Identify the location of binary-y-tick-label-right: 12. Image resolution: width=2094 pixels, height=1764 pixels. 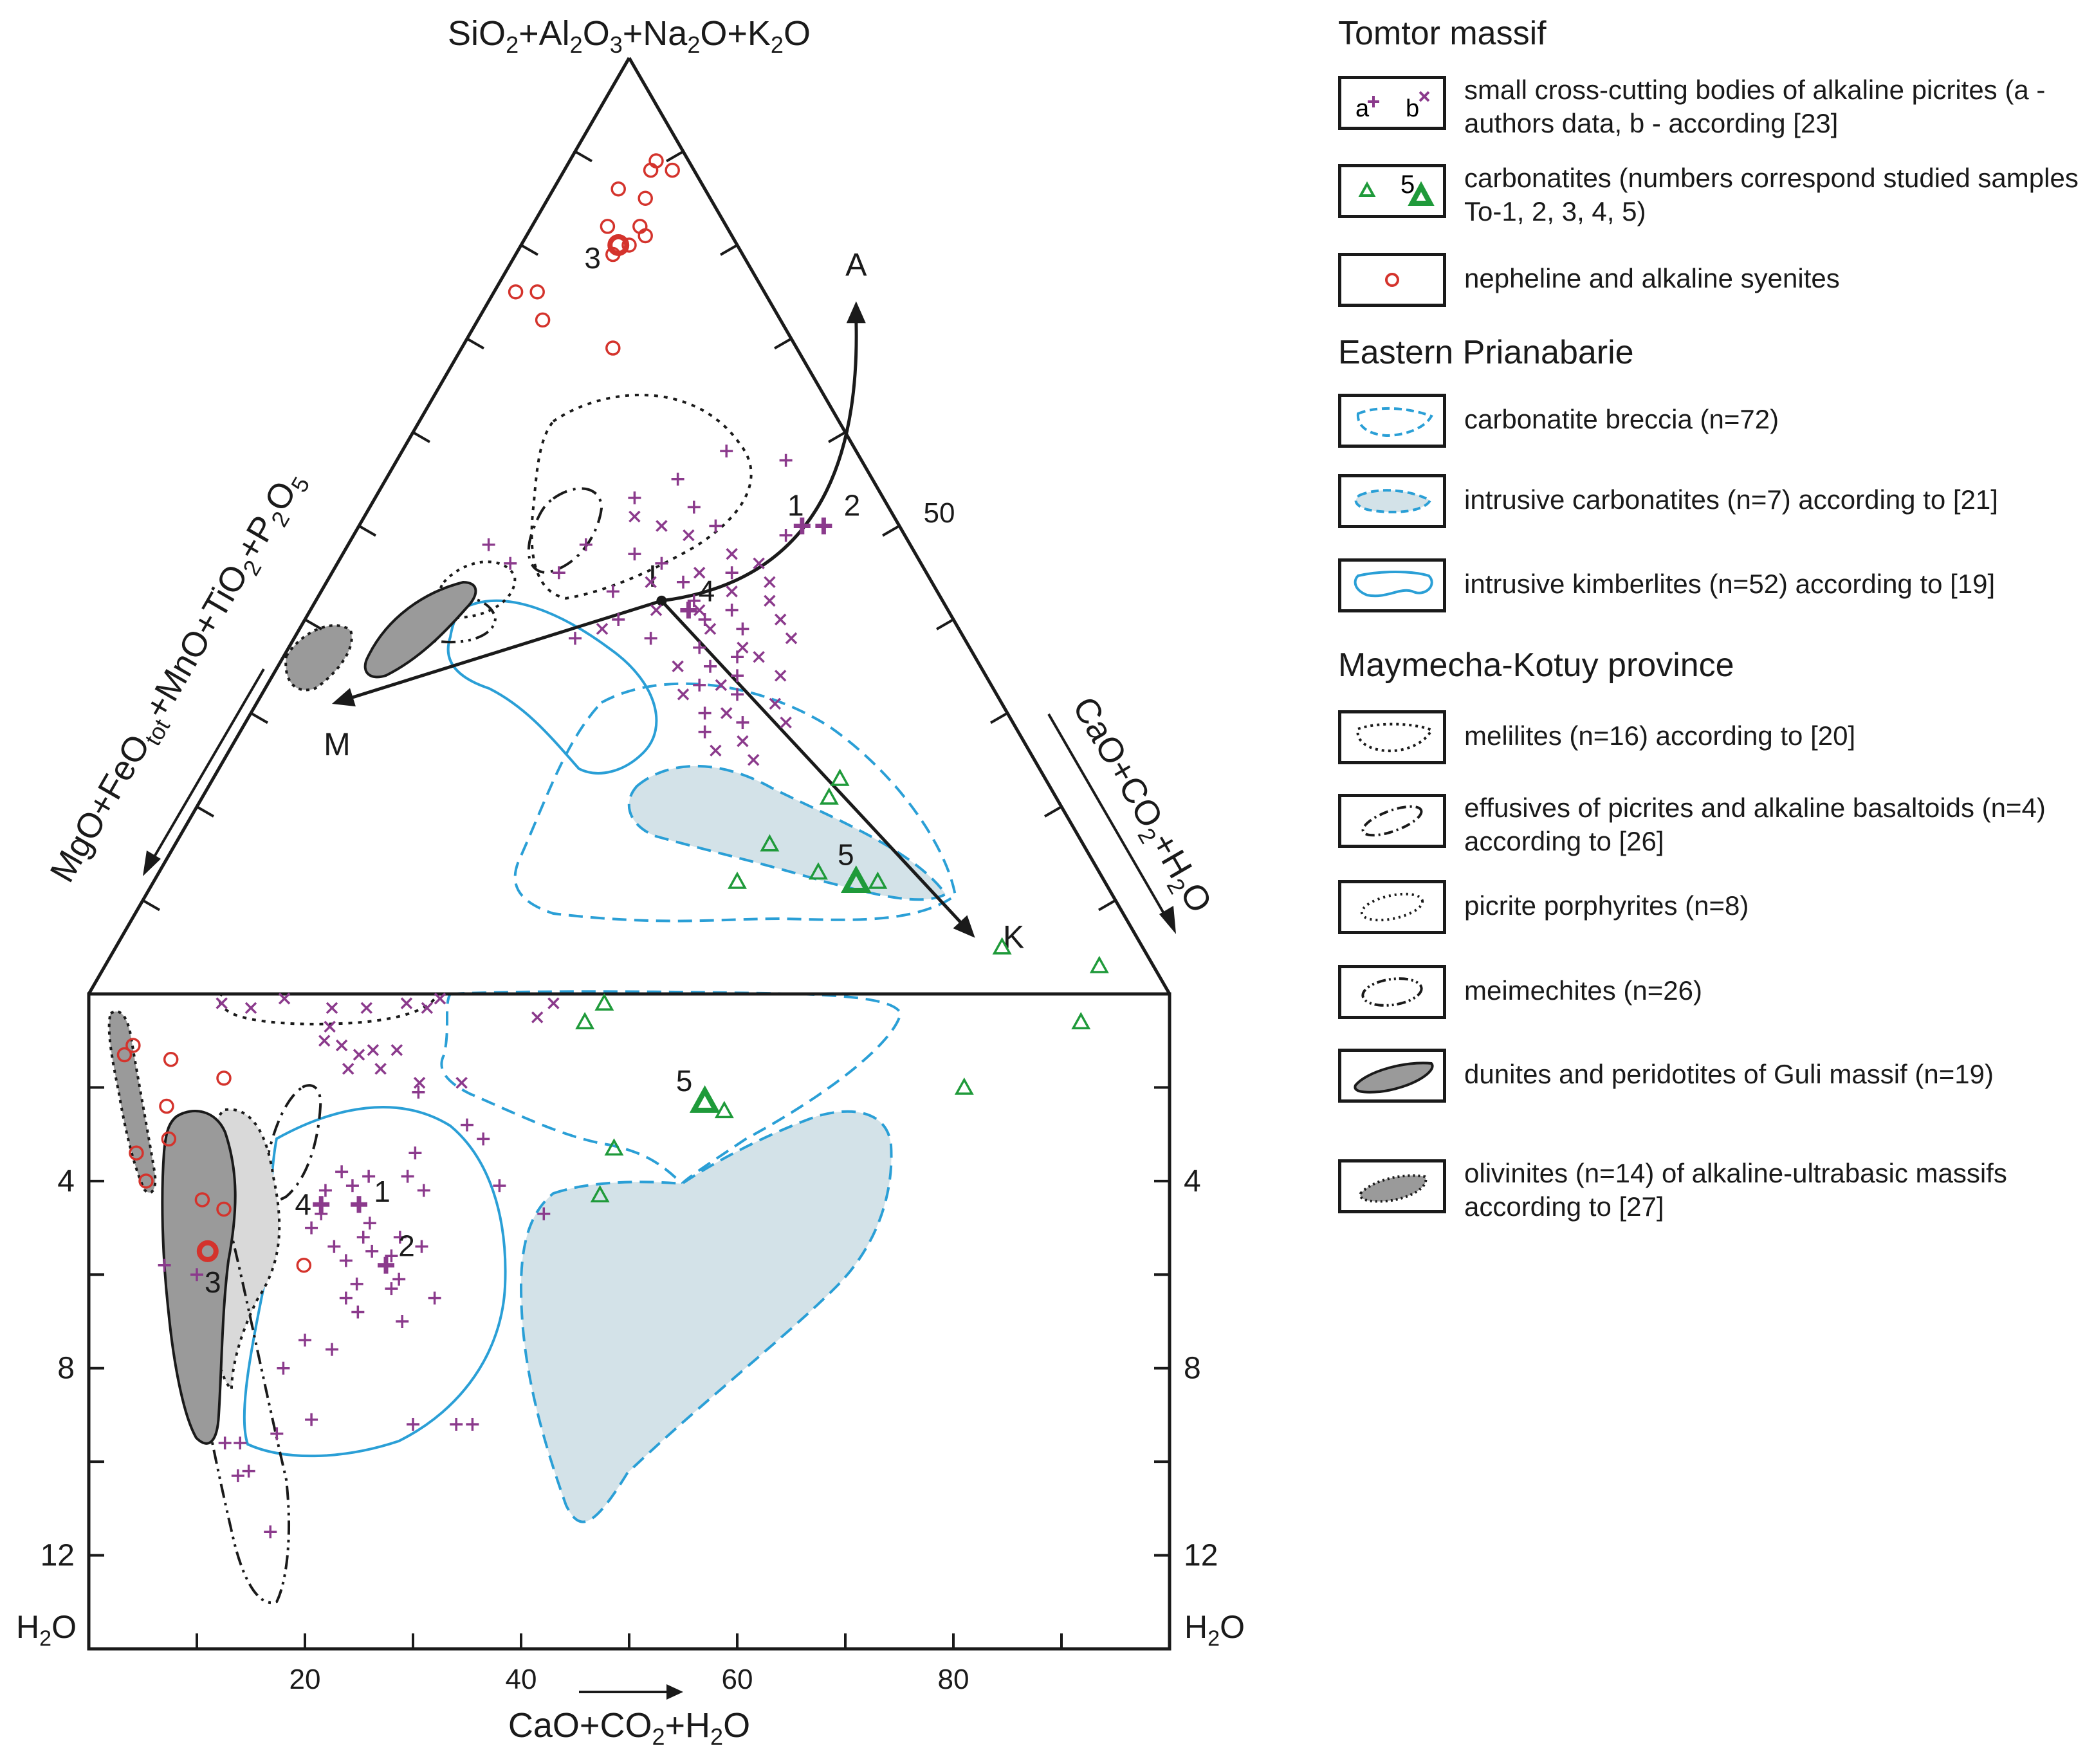
(1201, 1556).